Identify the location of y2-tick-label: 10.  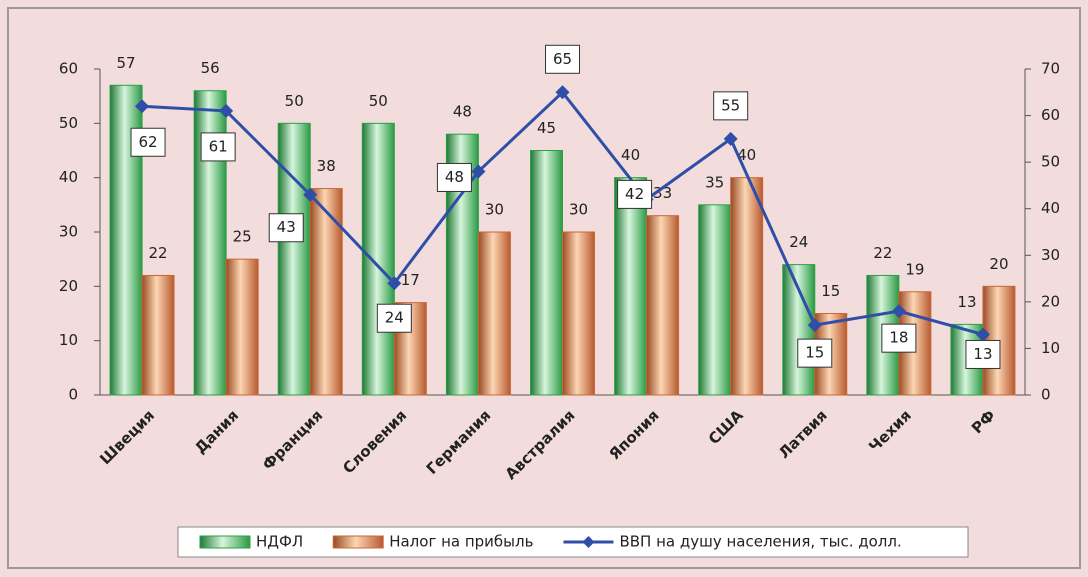
(1050, 348).